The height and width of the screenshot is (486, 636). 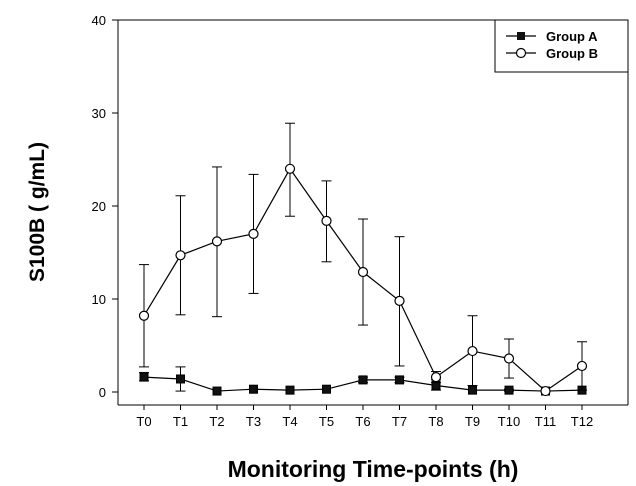 I want to click on legend-item: Group B, so click(x=552, y=53).